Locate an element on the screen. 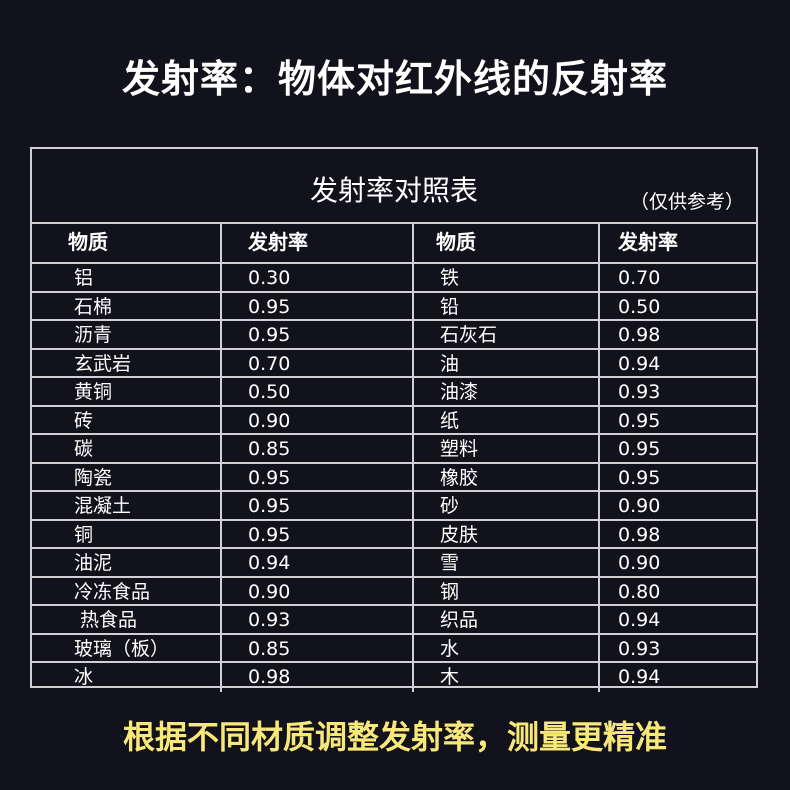  material-cell: 玄武岩 is located at coordinates (127, 362).